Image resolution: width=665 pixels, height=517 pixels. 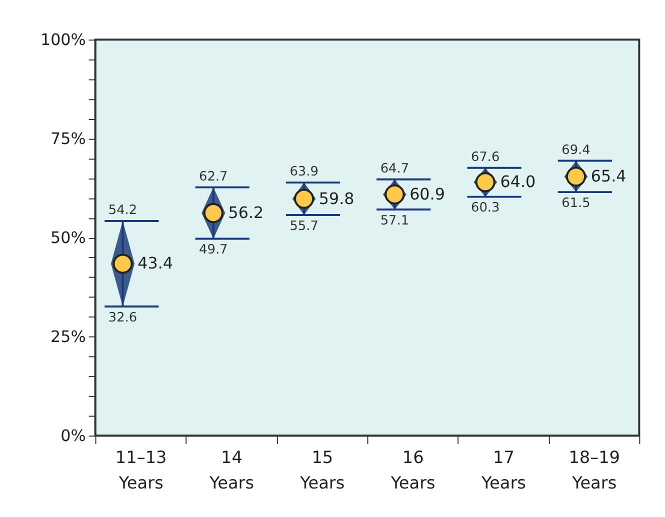 I want to click on x-tick-label: 15 Years, so click(x=322, y=469).